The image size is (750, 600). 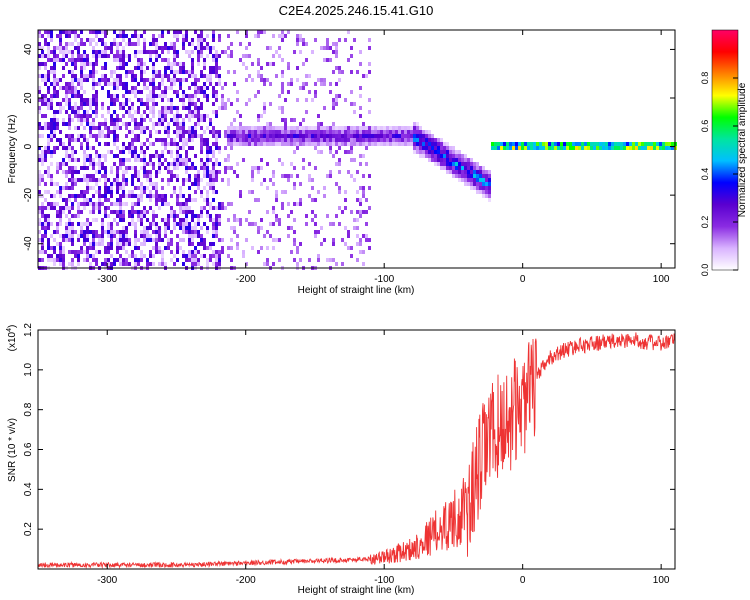 I want to click on y-tick-label: 1.2, so click(x=28, y=330).